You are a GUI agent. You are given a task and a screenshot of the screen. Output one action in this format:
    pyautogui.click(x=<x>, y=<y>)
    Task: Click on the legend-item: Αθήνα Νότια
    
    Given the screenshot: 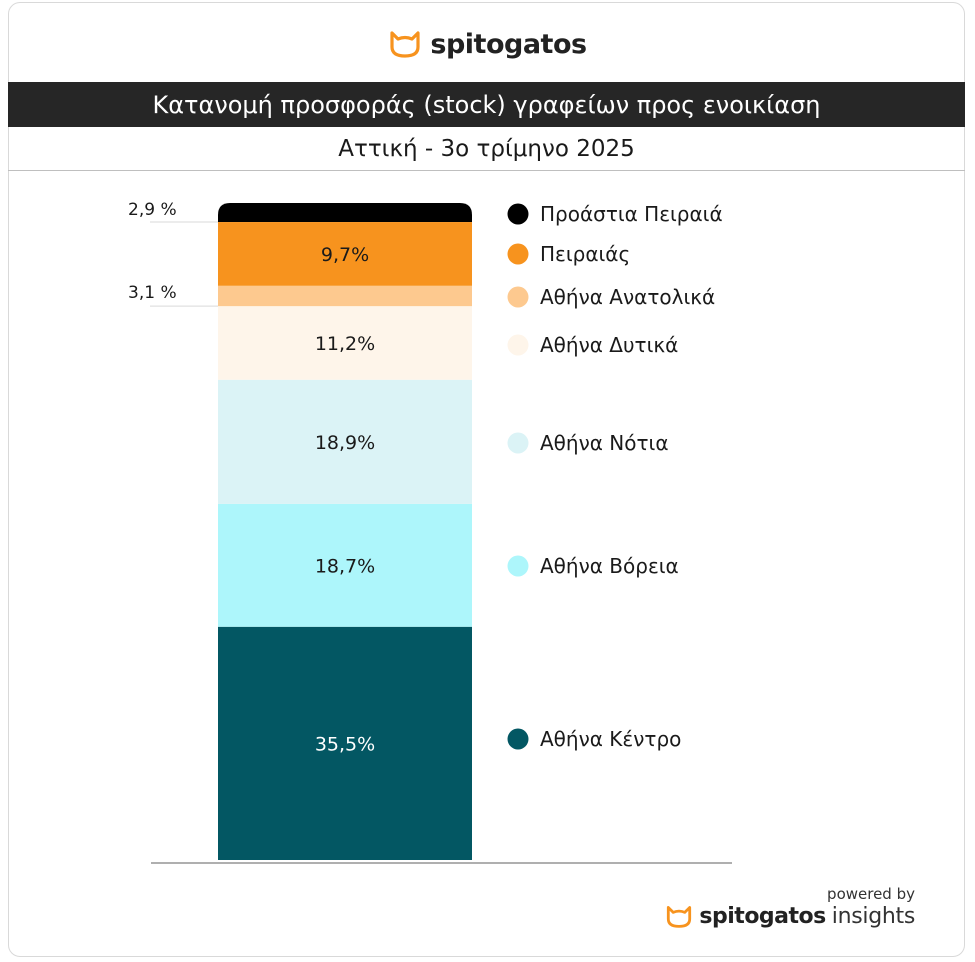 What is the action you would take?
    pyautogui.click(x=588, y=443)
    